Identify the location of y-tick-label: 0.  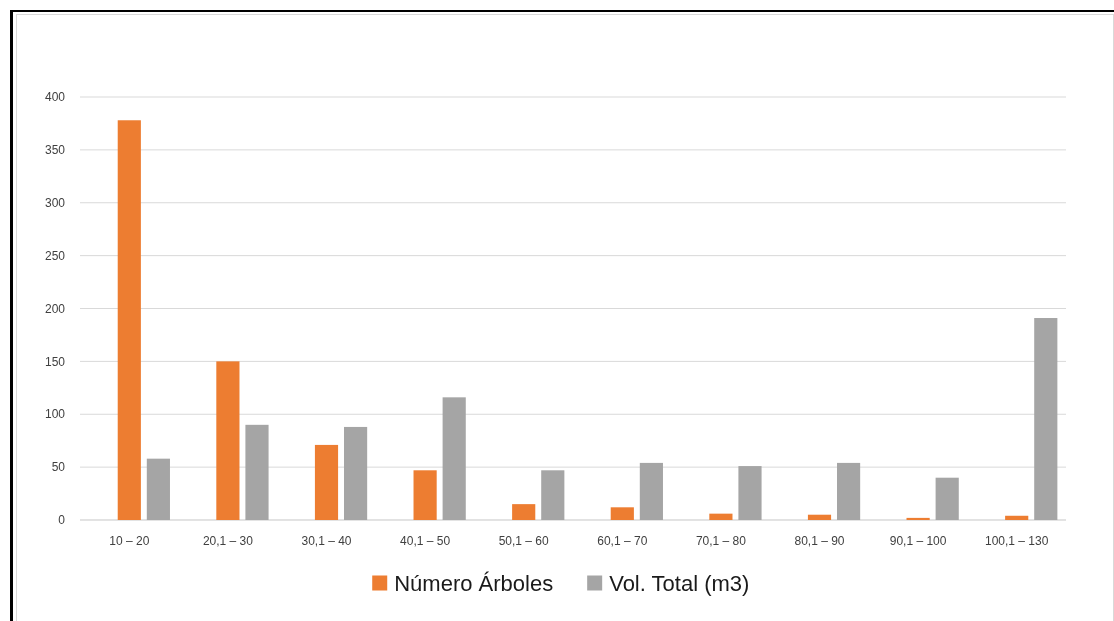
(62, 520).